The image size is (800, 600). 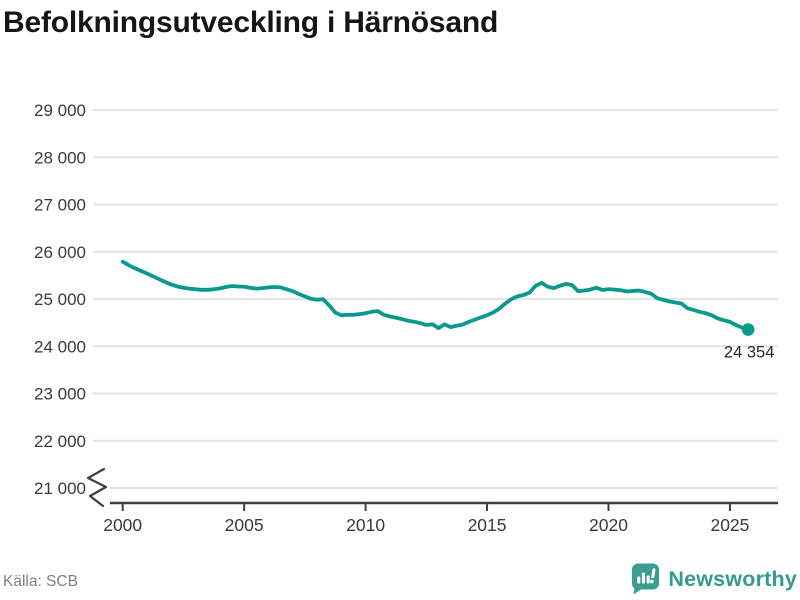 What do you see at coordinates (60, 252) in the screenshot?
I see `y-axis-tick-label: 26 000` at bounding box center [60, 252].